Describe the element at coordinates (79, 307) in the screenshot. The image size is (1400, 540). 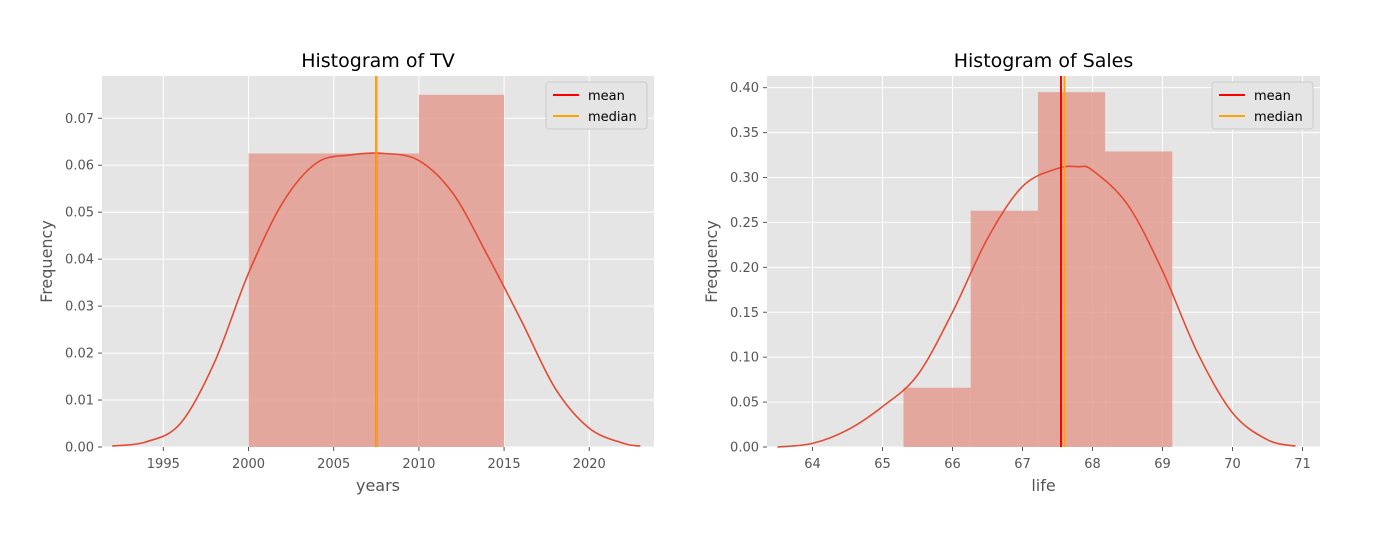
I see `y-tick-label: 0.03` at that location.